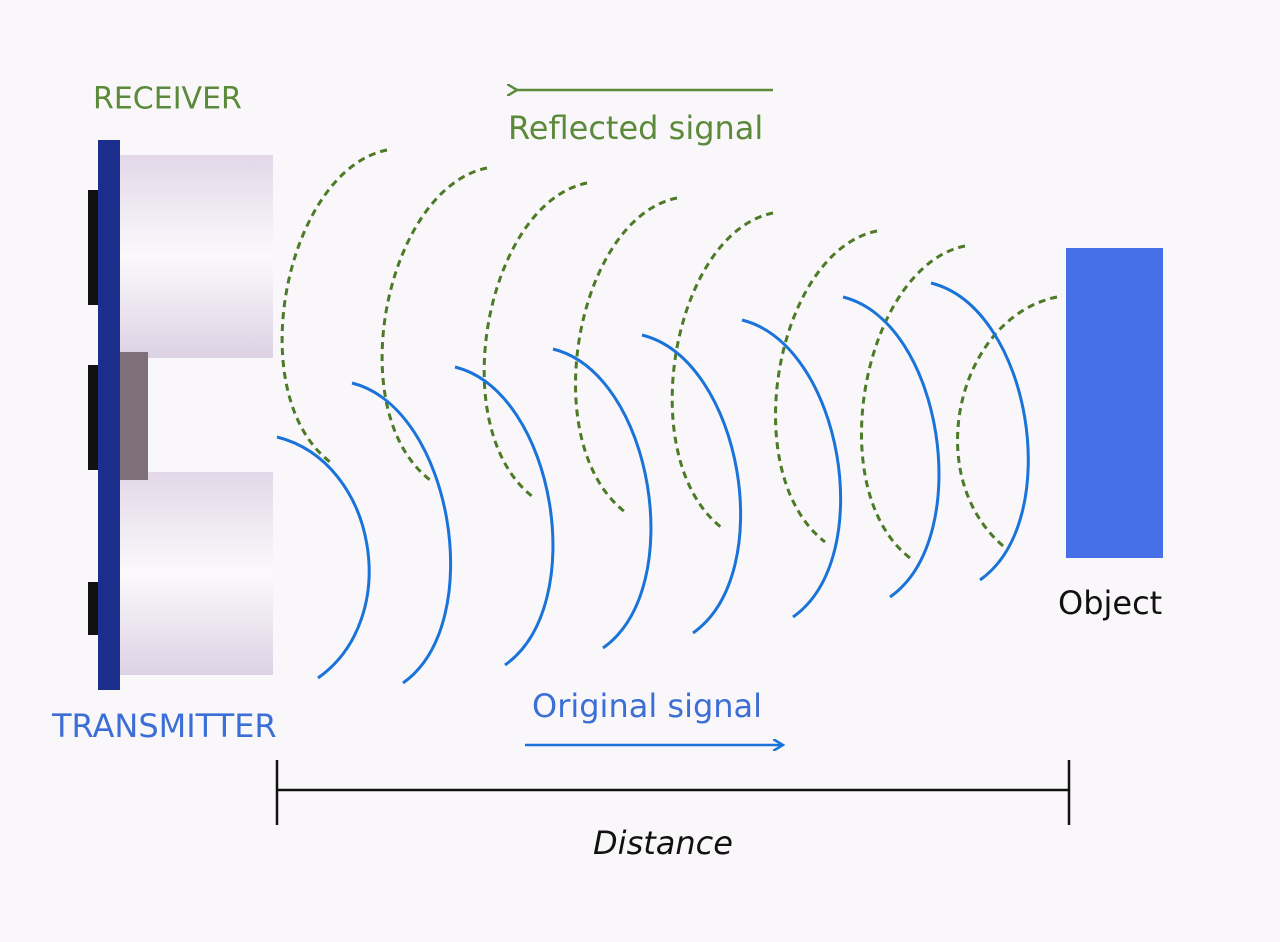  I want to click on transmitter-label: TRANSMITTER, so click(164, 726).